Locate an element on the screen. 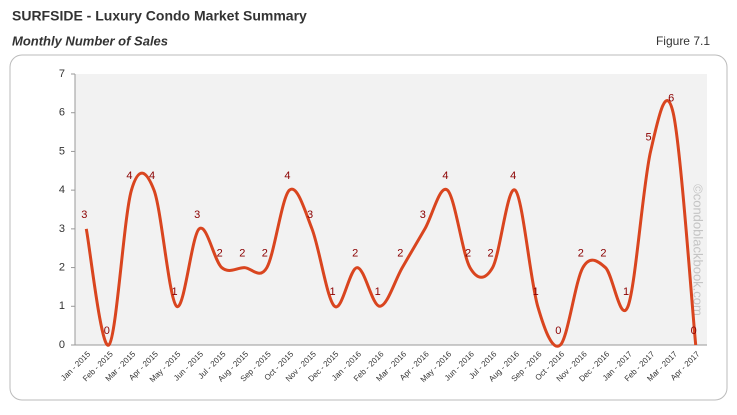 Image resolution: width=737 pixels, height=415 pixels. page-title: SURFSIDE - Luxury Condo Market Summary is located at coordinates (159, 16).